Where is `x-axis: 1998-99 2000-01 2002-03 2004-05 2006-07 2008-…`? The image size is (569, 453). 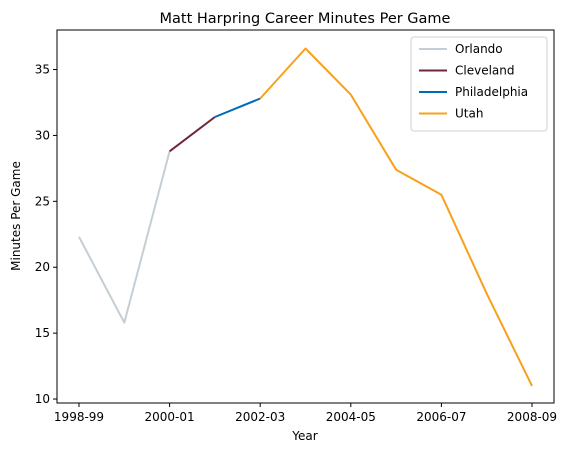 x-axis: 1998-99 2000-01 2002-03 2004-05 2006-07 2008-… is located at coordinates (305, 413).